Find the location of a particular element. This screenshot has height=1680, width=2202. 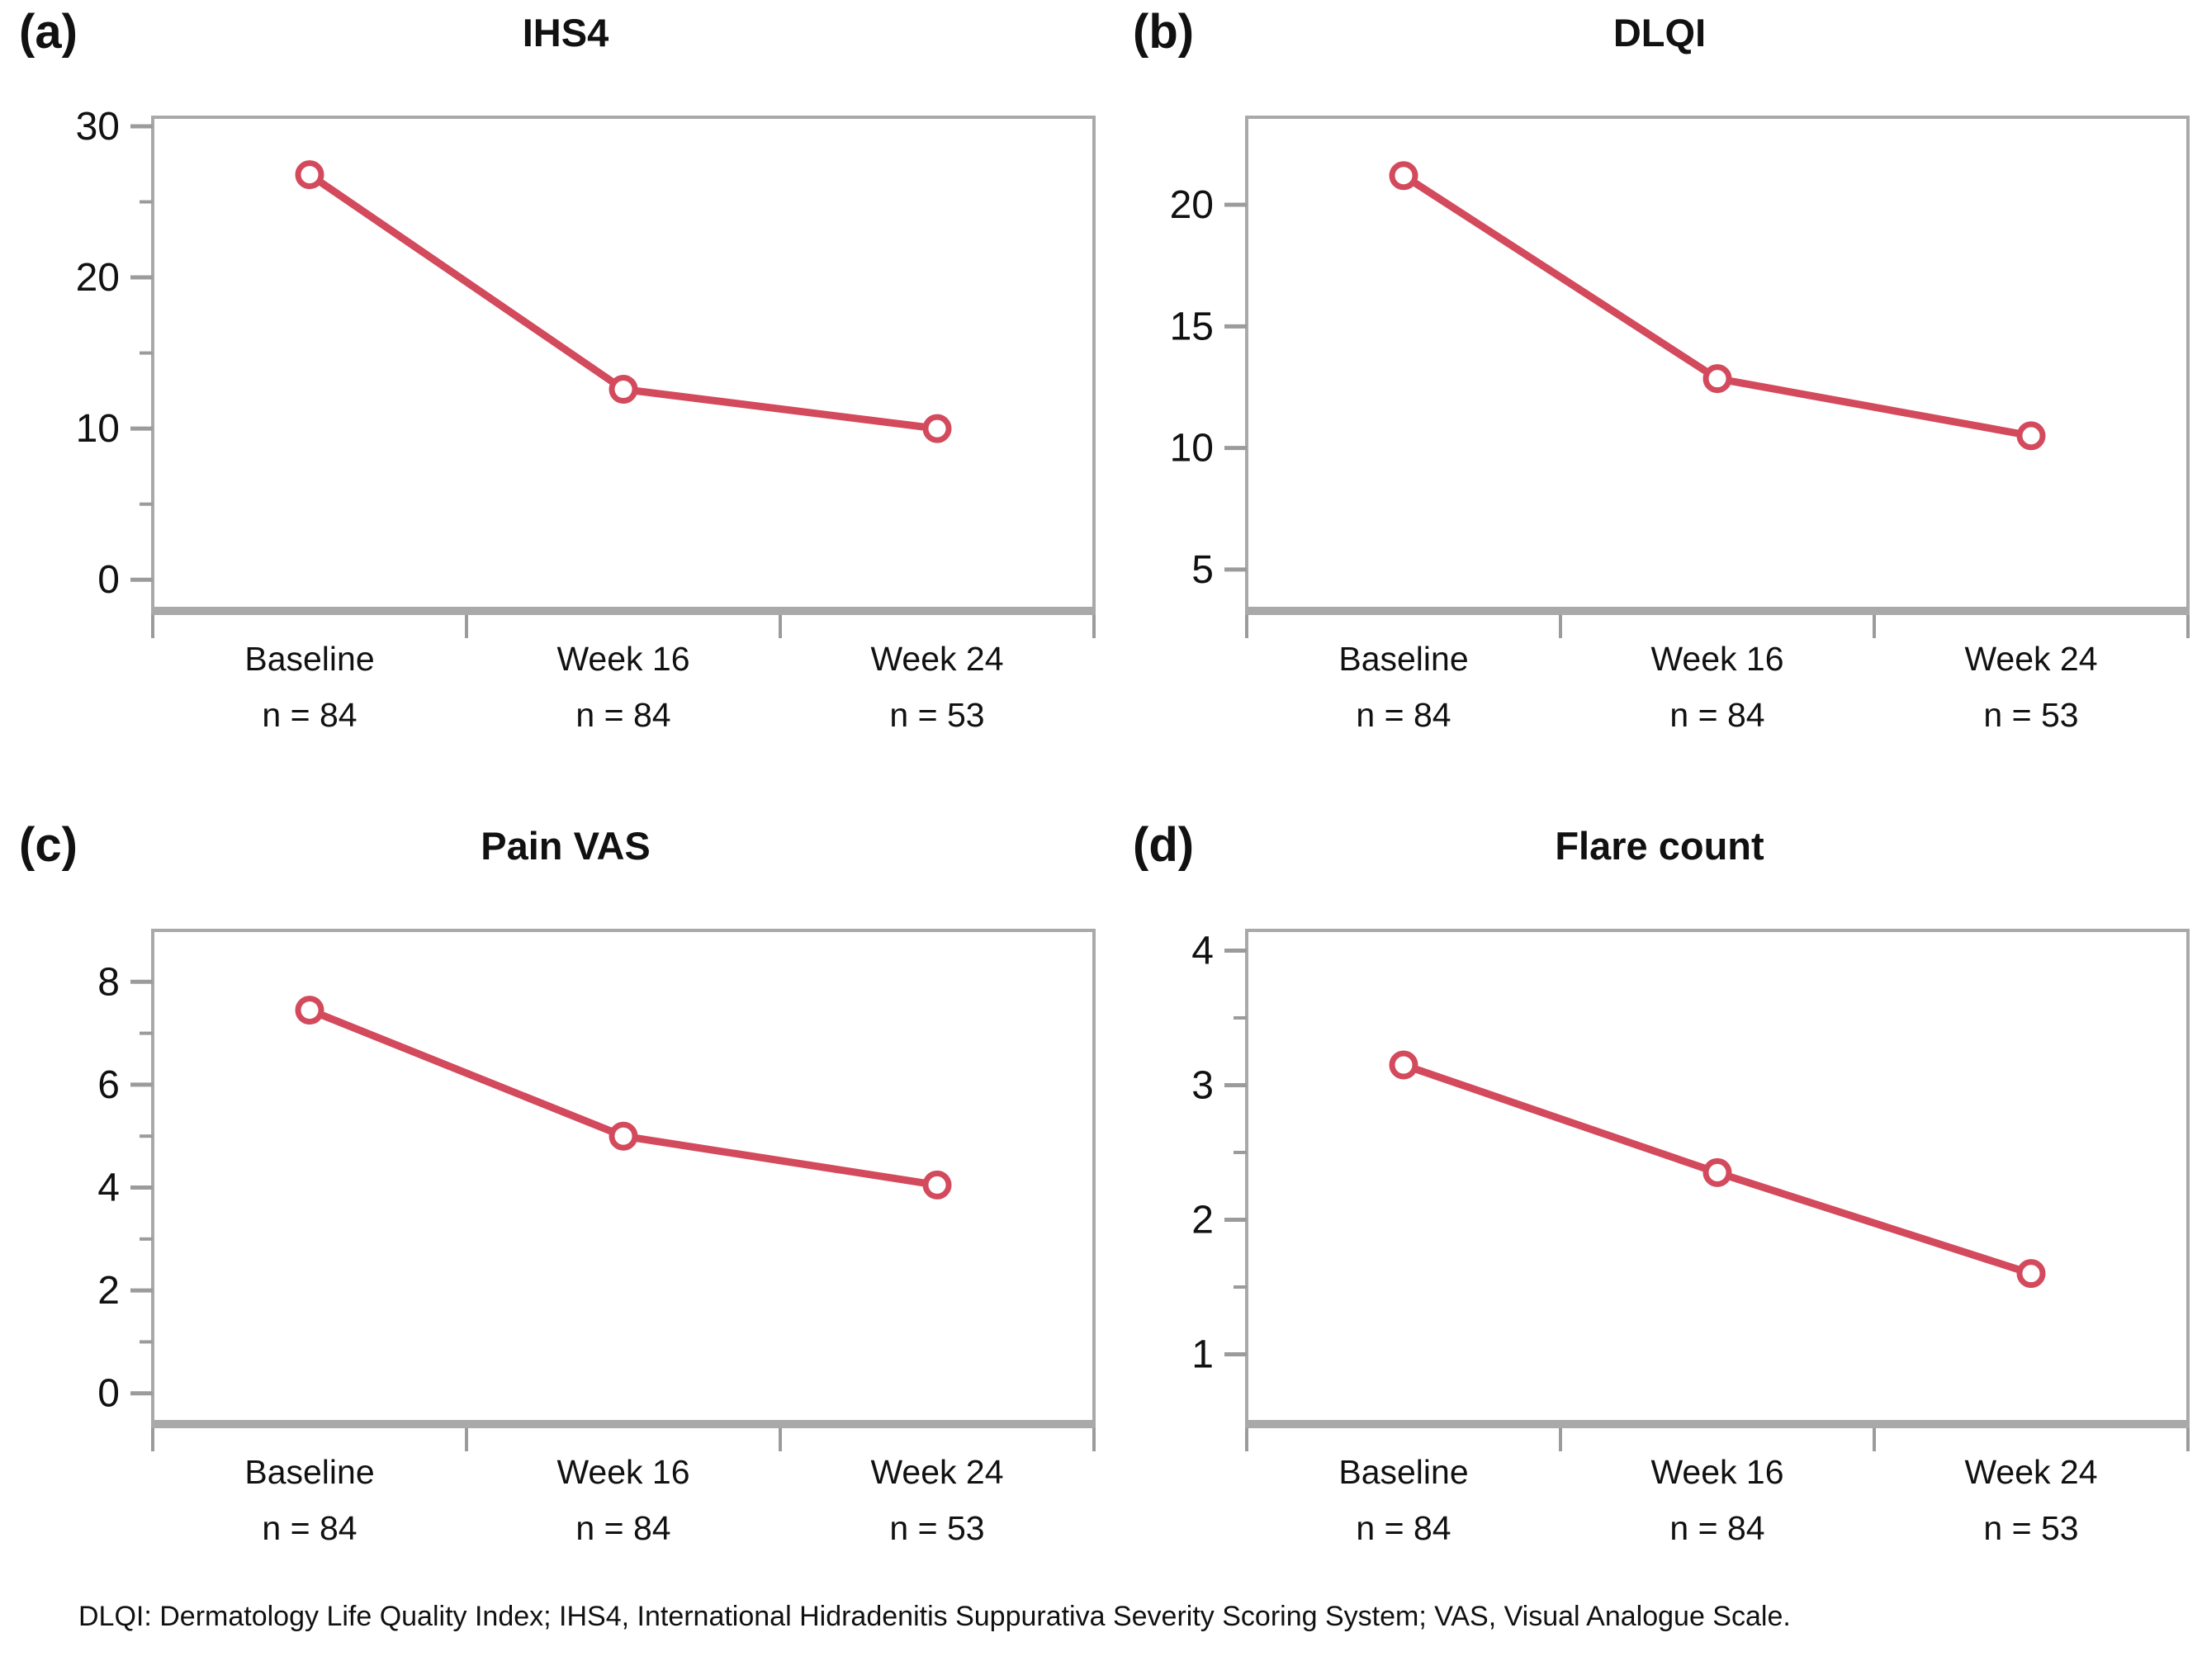

y-tick-label: 5 is located at coordinates (1202, 570).